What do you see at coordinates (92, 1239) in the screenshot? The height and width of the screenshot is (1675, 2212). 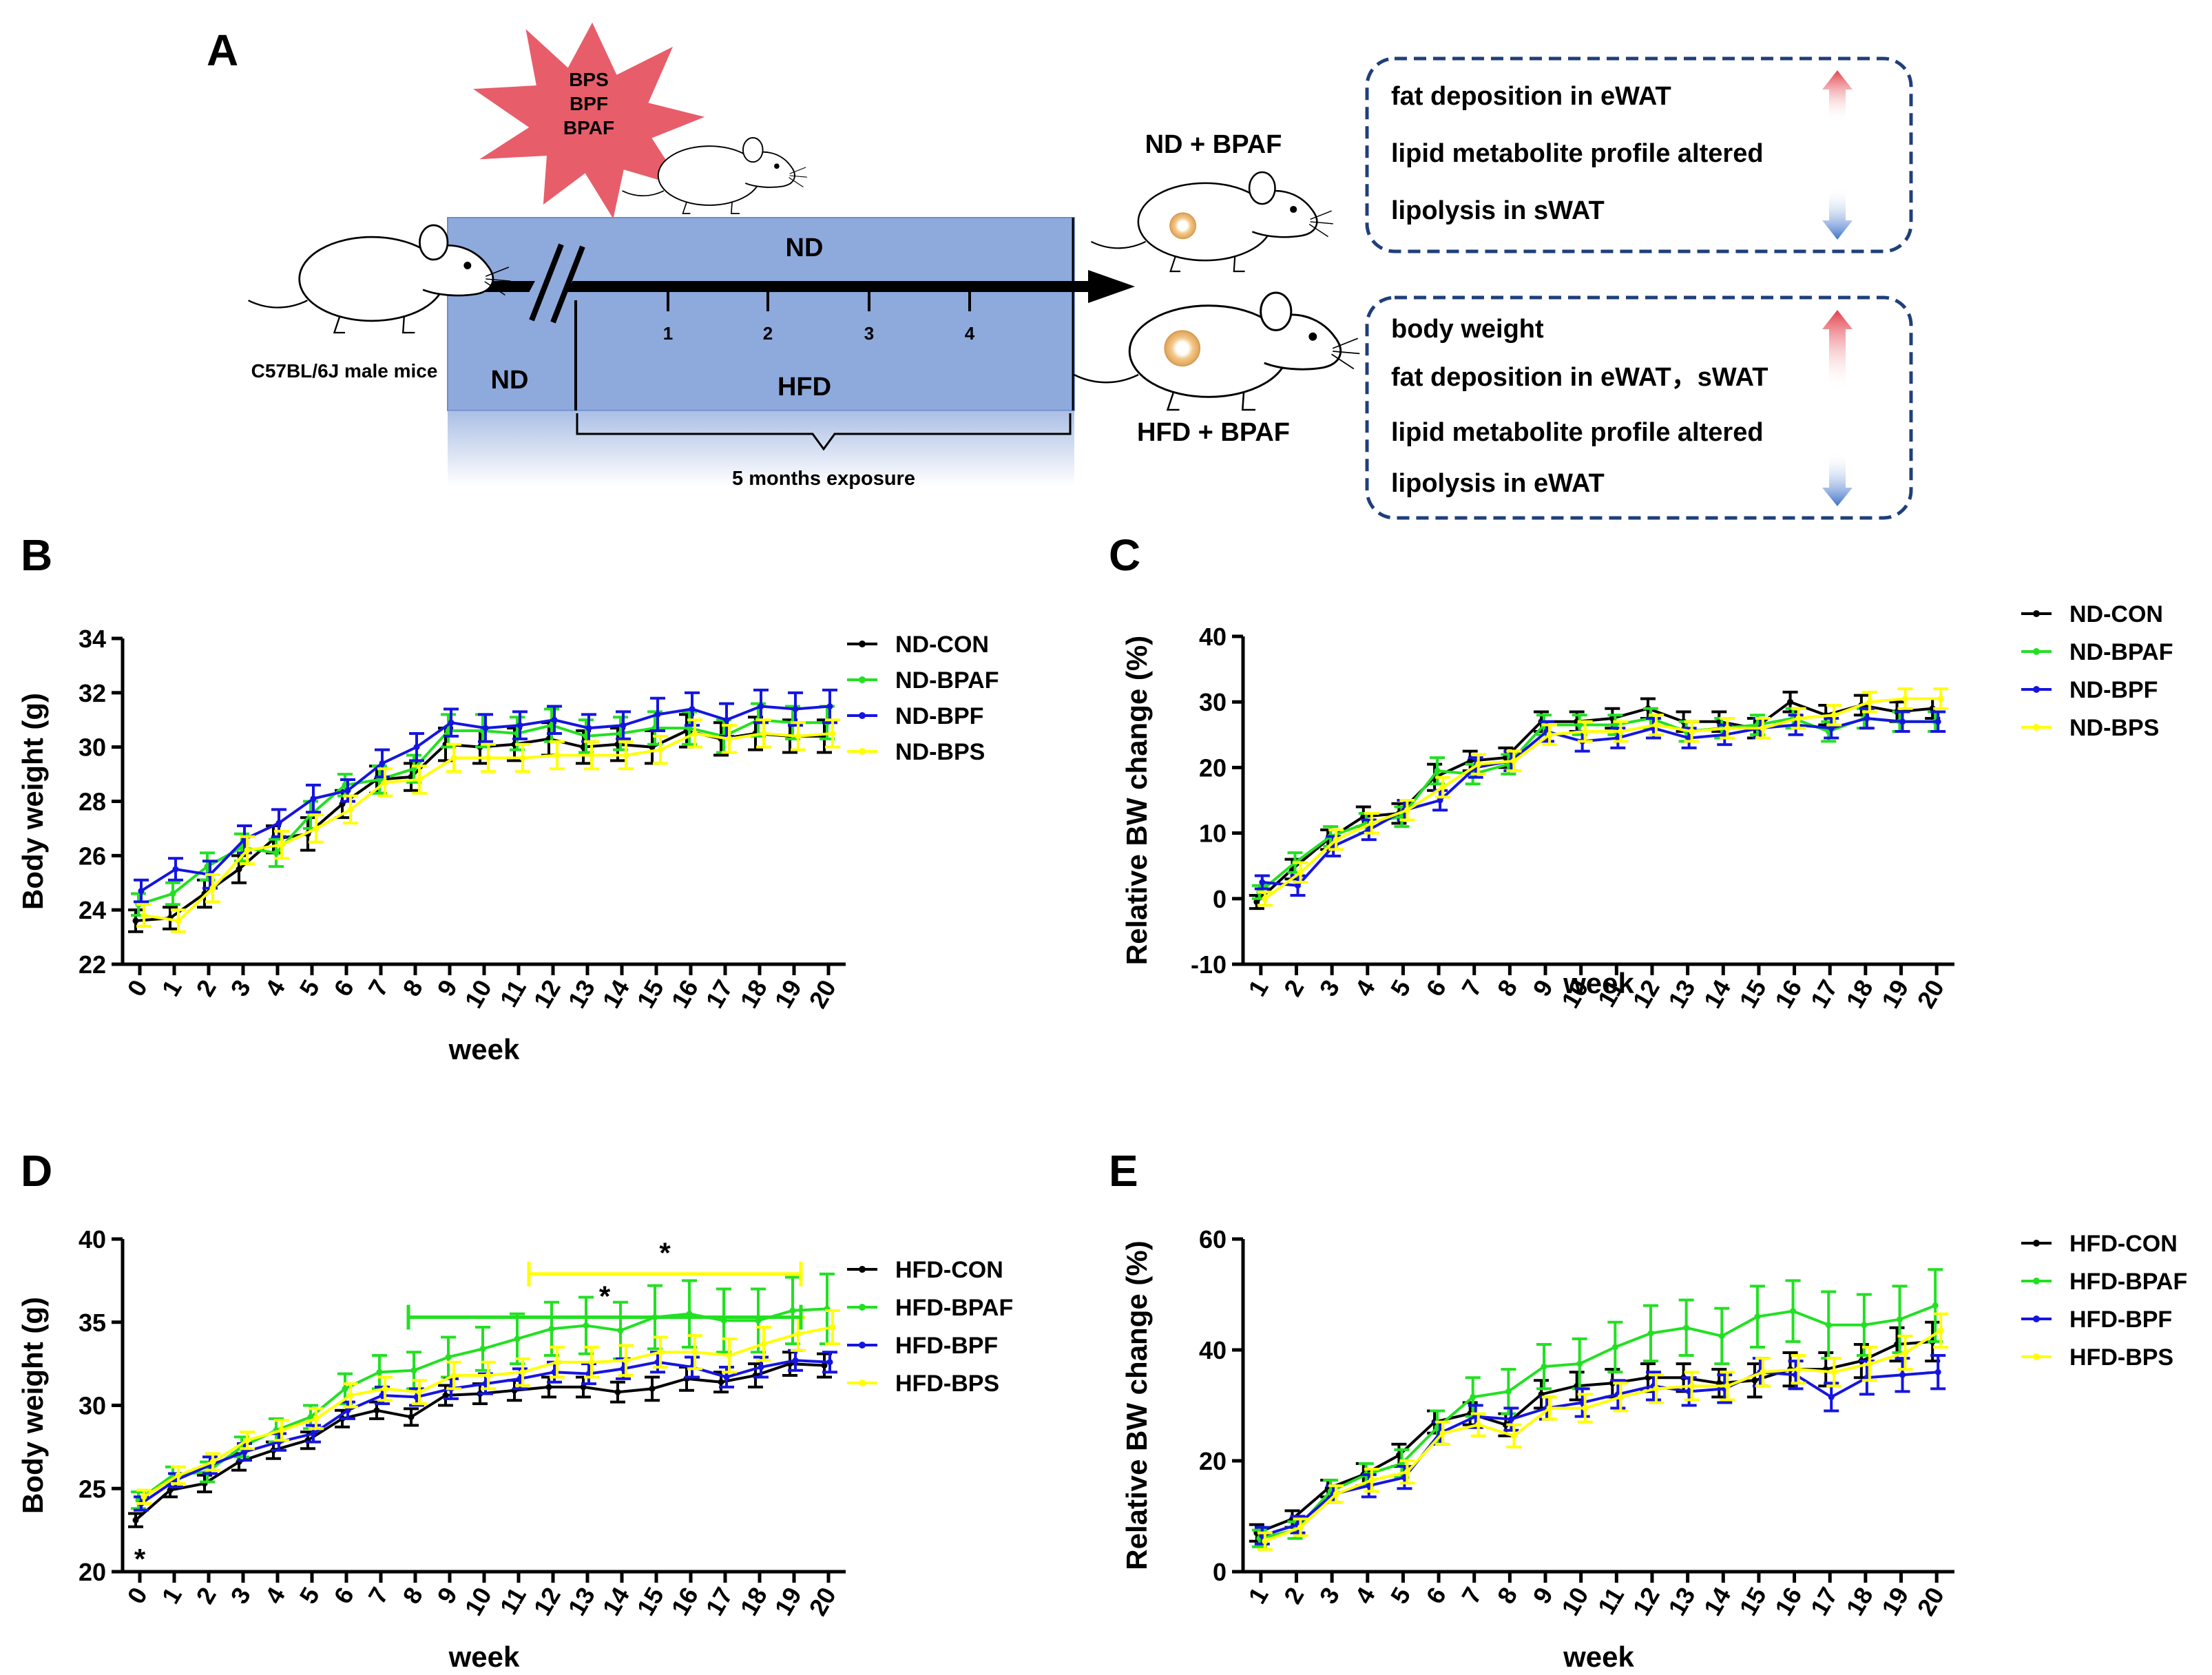 I see `y-tick-label: 40` at bounding box center [92, 1239].